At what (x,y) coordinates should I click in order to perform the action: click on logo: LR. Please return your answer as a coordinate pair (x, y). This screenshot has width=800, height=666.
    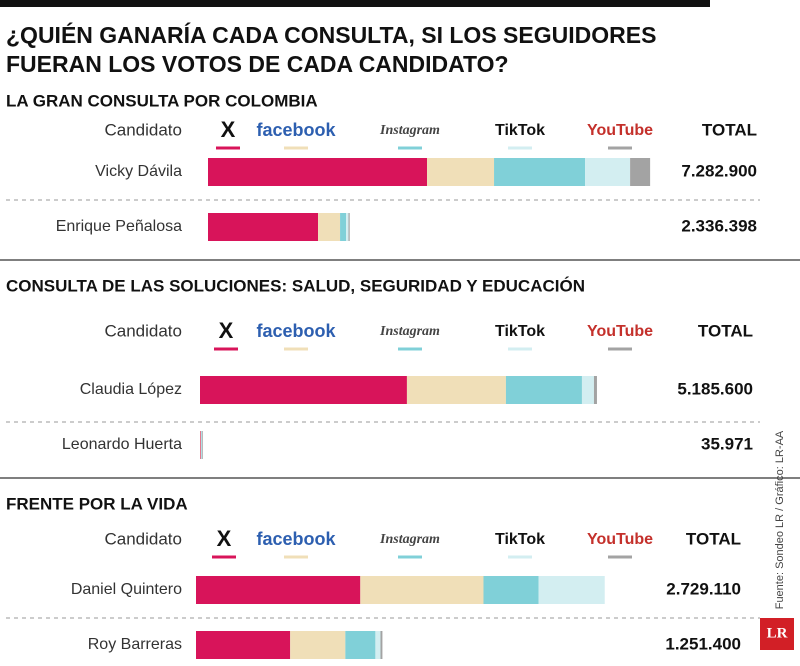
    Looking at the image, I should click on (777, 633).